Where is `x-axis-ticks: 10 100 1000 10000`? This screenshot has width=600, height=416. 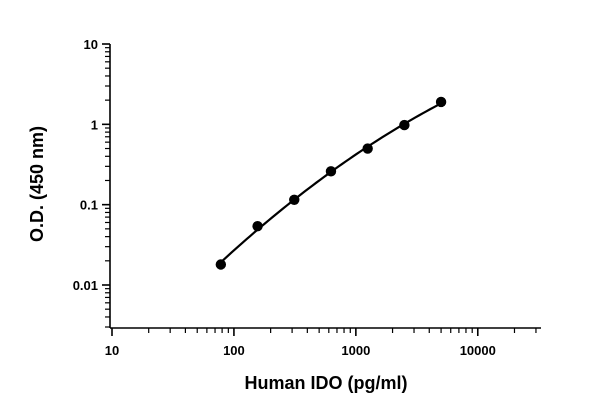 x-axis-ticks: 10 100 1000 10000 is located at coordinates (321, 343).